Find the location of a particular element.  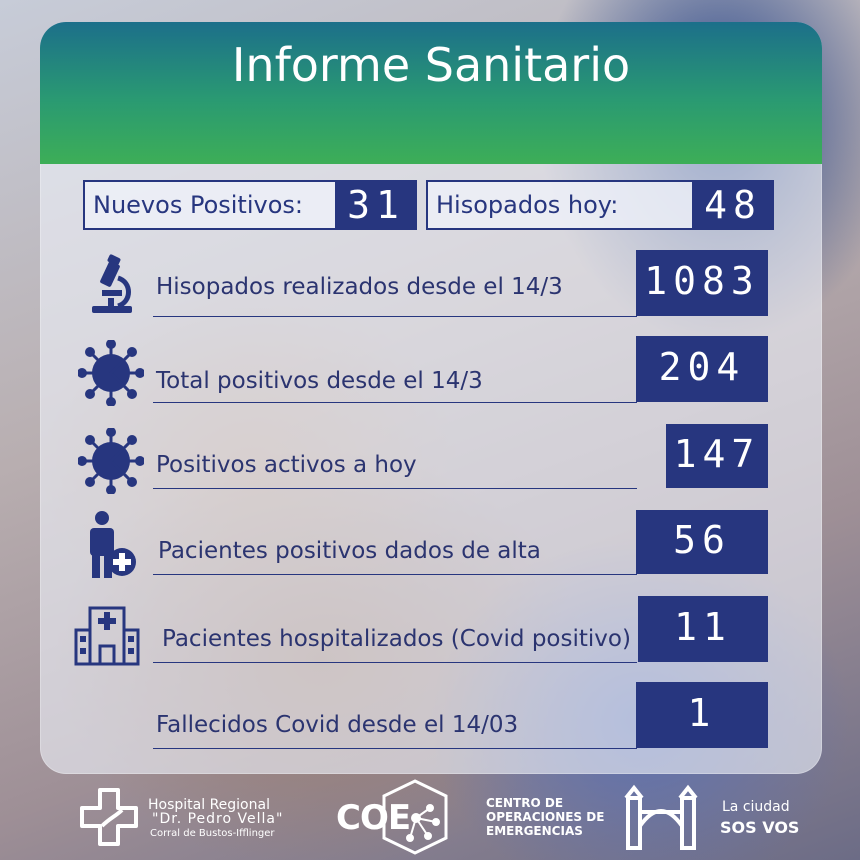

stat-label-swabs-total: Hisopados realizados desde el 14/3 is located at coordinates (359, 287).